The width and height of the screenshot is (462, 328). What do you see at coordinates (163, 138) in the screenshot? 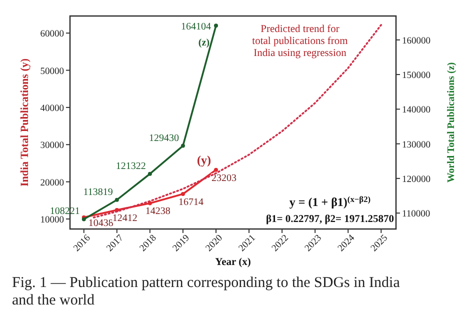
I see `data-label: 129430` at bounding box center [163, 138].